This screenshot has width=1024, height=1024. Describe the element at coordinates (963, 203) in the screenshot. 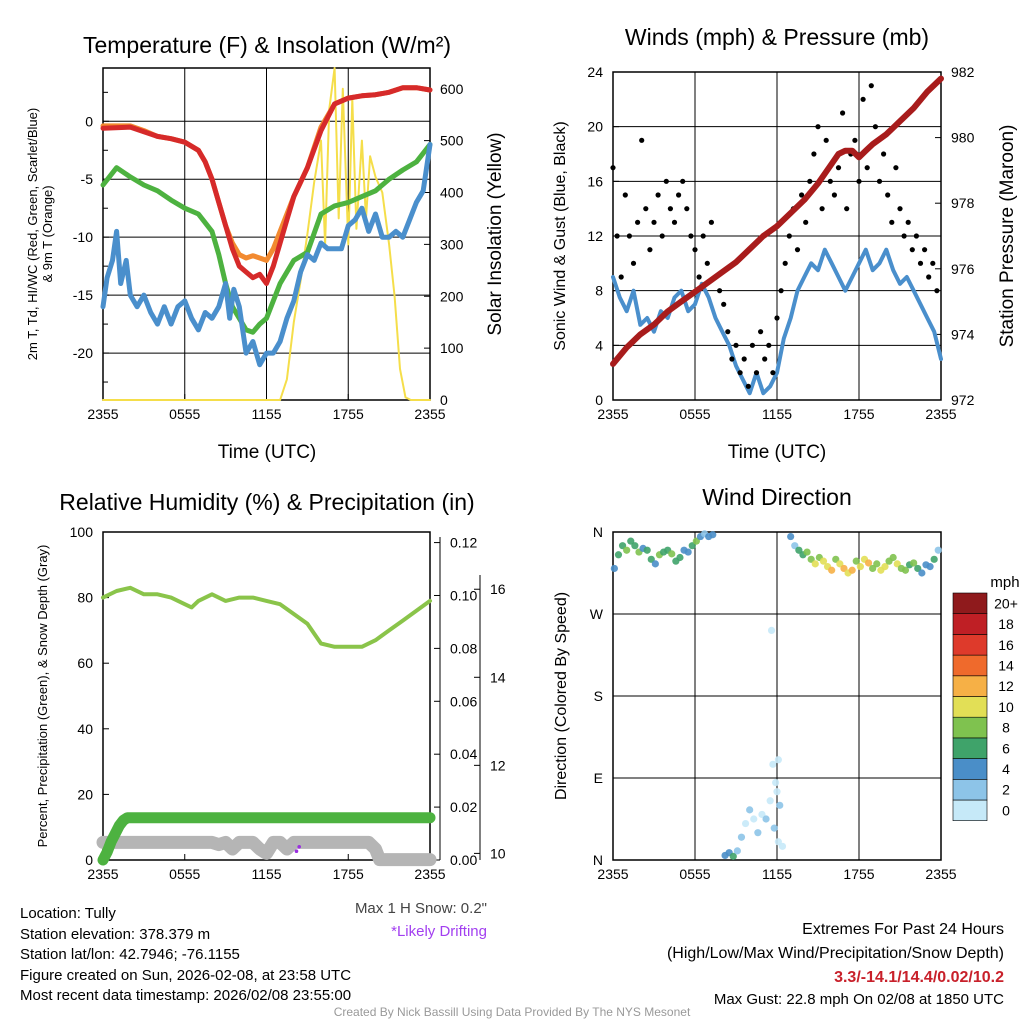

I see `pressure-y-tick-label: 978` at that location.